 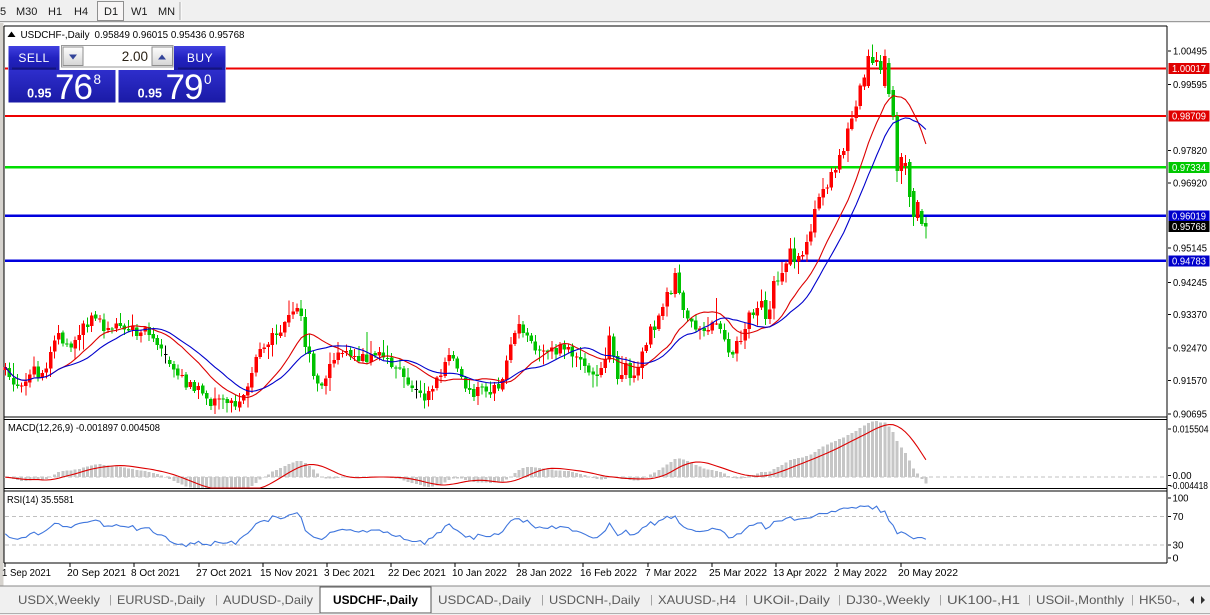 What do you see at coordinates (800, 573) in the screenshot?
I see `svg-text: 13 Apr 2022` at bounding box center [800, 573].